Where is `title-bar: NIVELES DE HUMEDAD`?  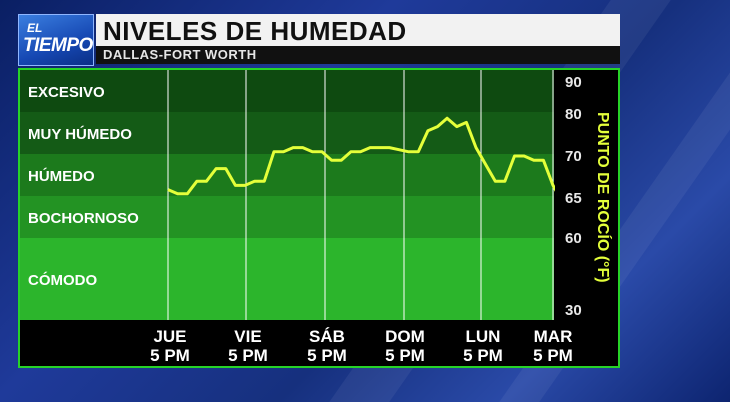
title-bar: NIVELES DE HUMEDAD is located at coordinates (358, 30).